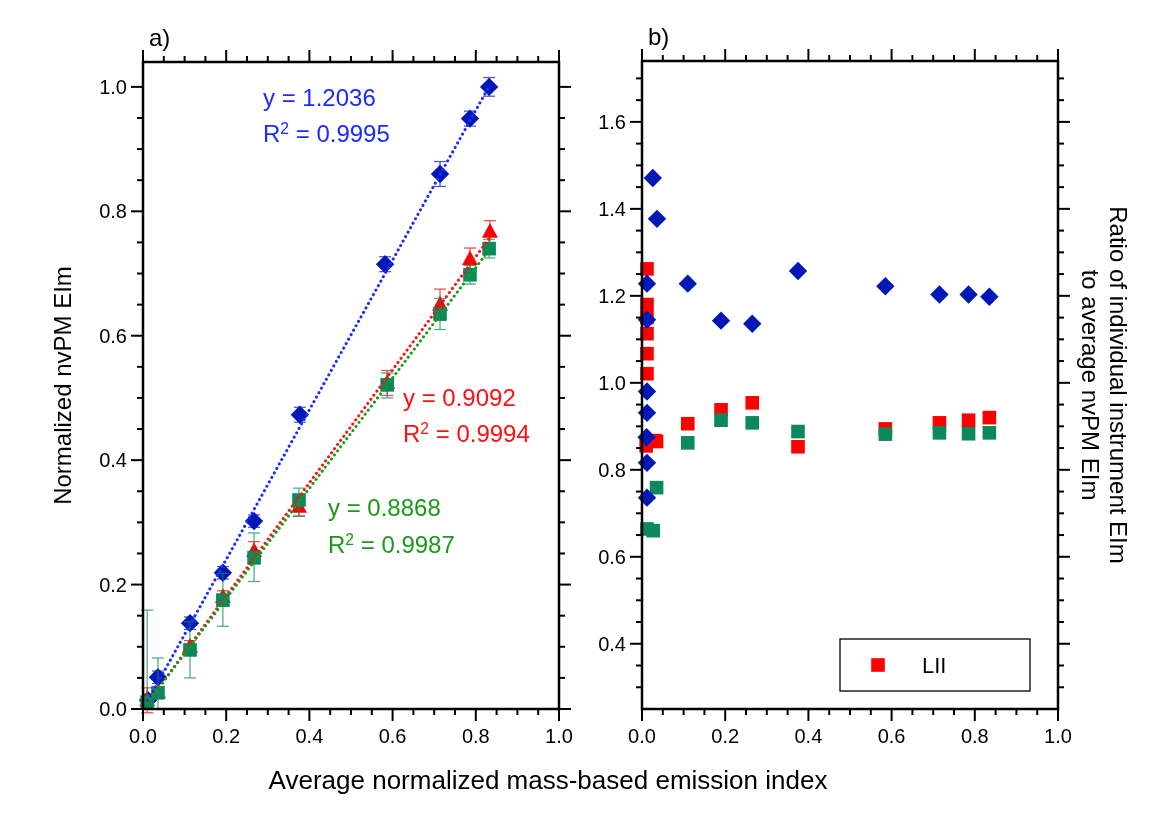  I want to click on y-tick-label: 0.2, so click(113, 584).